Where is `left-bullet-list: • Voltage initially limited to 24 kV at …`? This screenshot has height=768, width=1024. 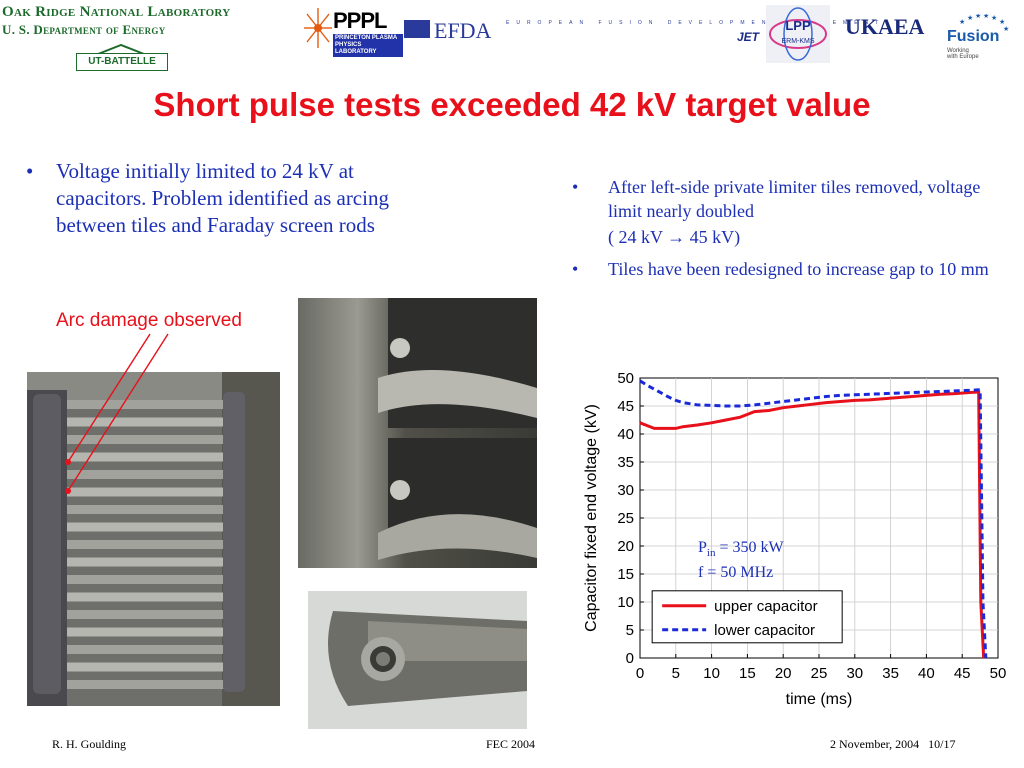 left-bullet-list: • Voltage initially limited to 24 kV at … is located at coordinates (231, 198).